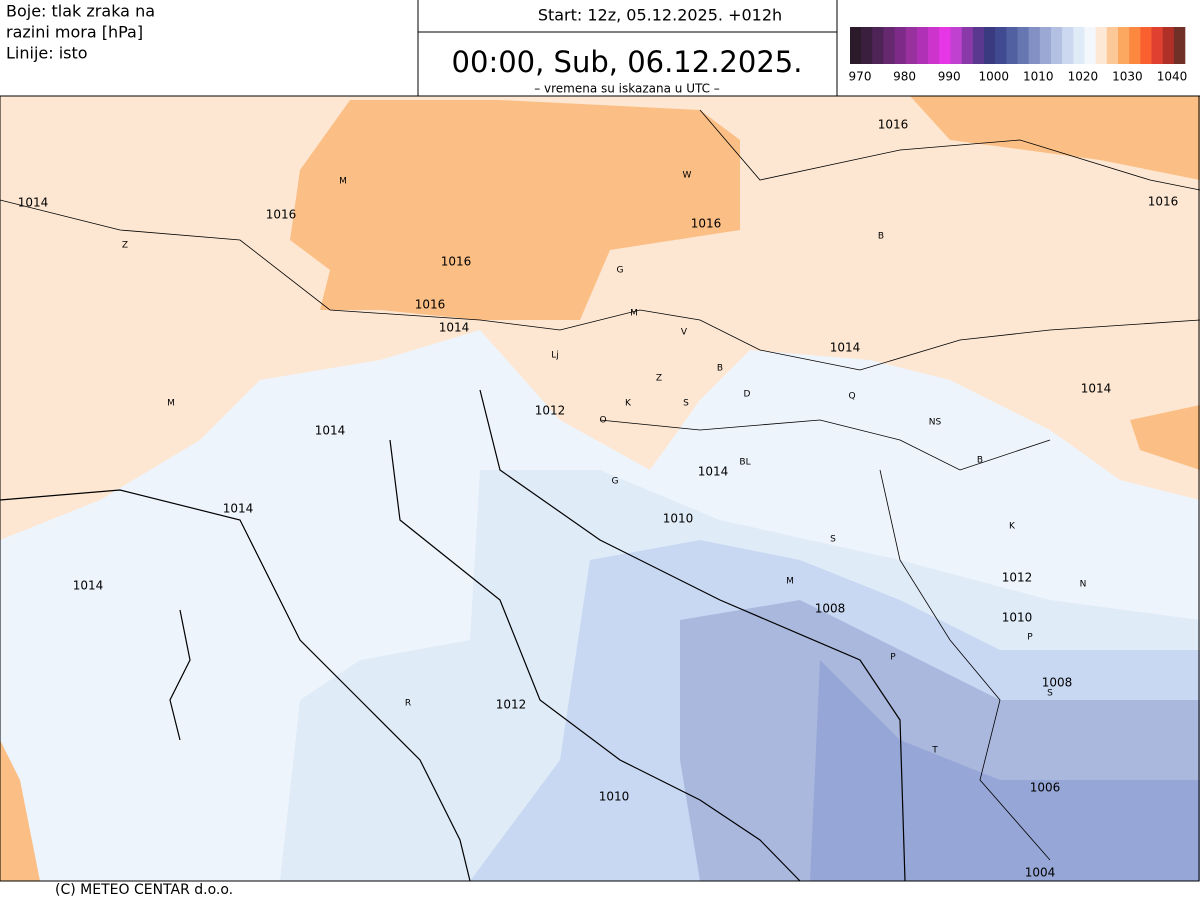 This screenshot has height=900, width=1200. Describe the element at coordinates (555, 356) in the screenshot. I see `place-label: Lj` at that location.